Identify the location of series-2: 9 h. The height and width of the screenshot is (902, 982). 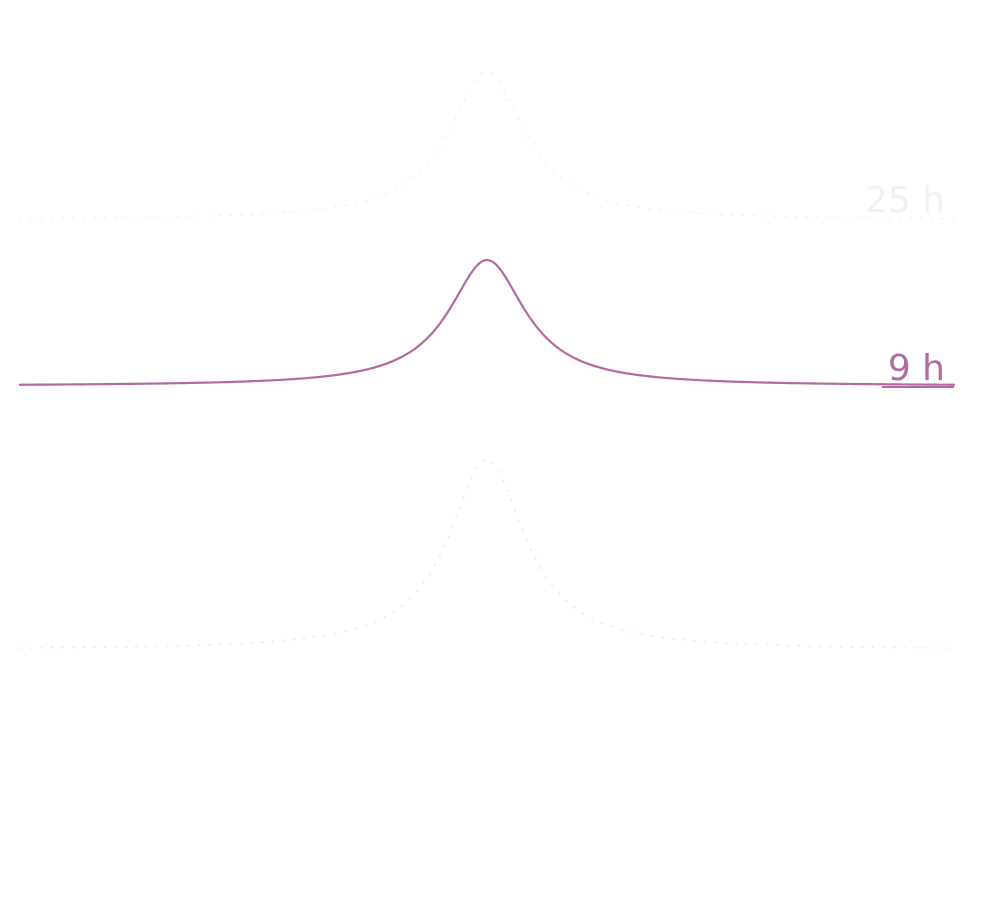
(487, 323).